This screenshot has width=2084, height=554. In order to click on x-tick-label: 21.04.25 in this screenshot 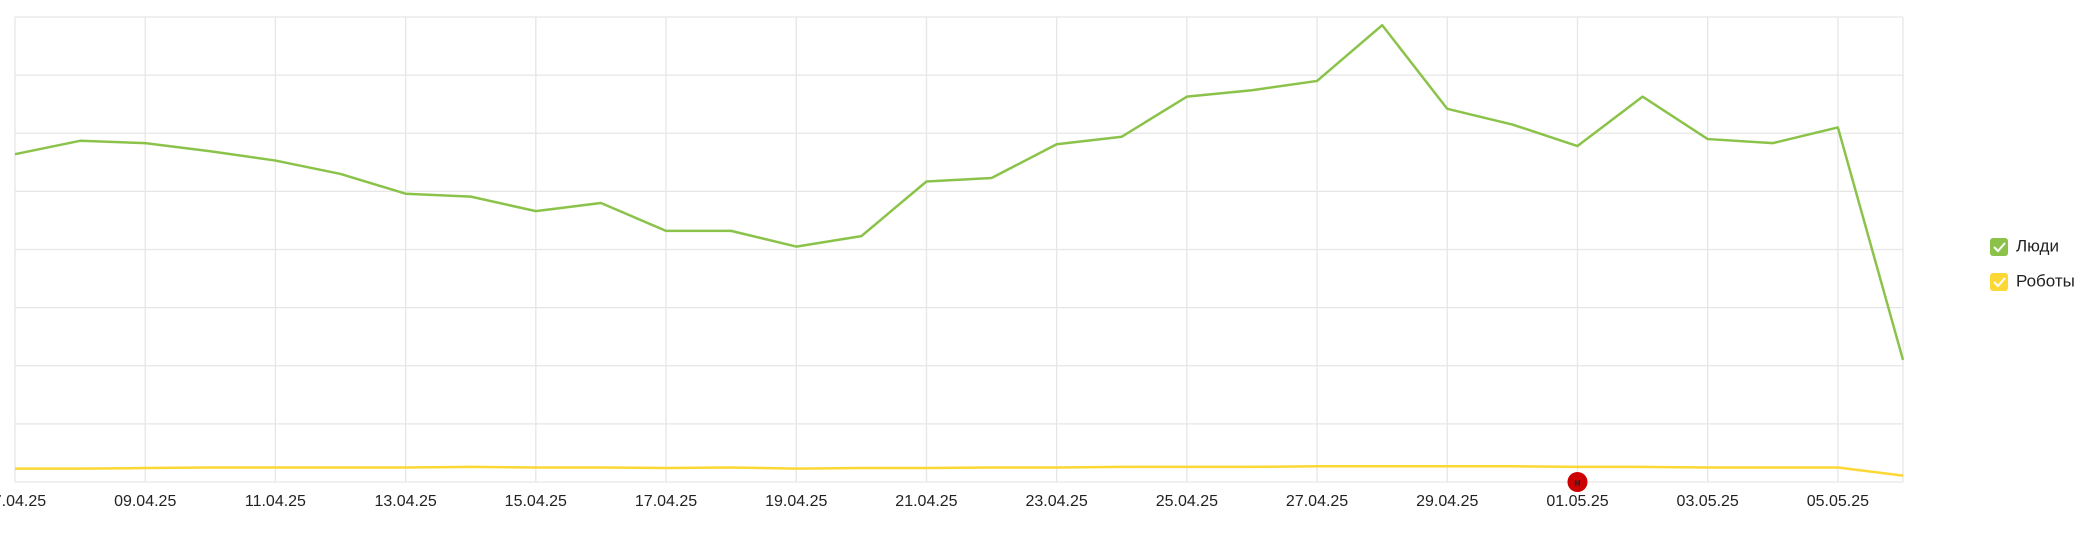, I will do `click(926, 501)`.